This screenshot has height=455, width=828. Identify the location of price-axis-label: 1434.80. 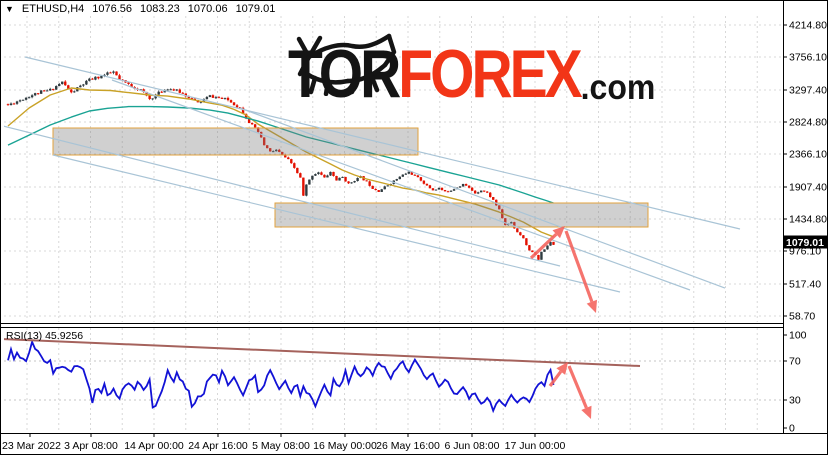
(808, 220).